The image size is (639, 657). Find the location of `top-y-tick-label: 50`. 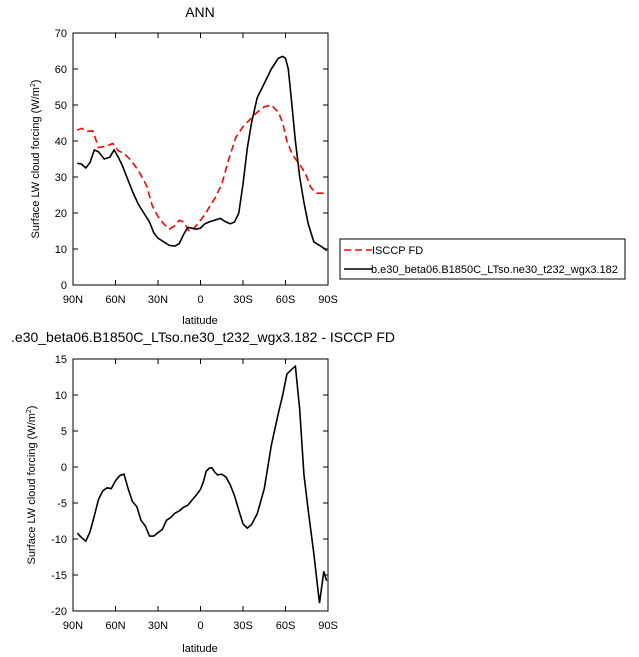

top-y-tick-label: 50 is located at coordinates (61, 106).